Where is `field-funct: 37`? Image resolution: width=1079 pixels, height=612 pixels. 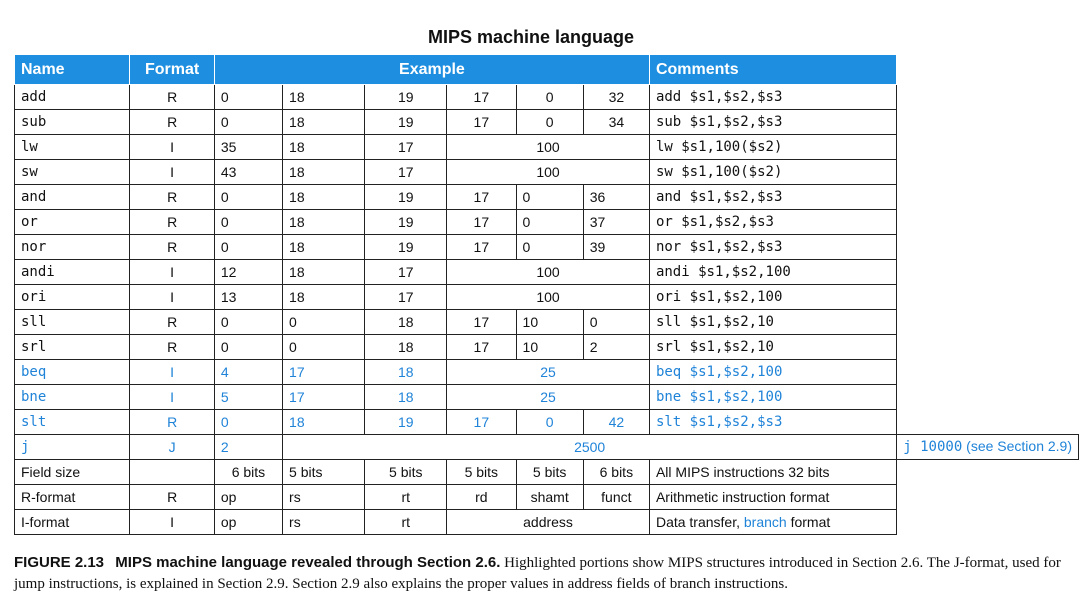
field-funct: 37 is located at coordinates (616, 222).